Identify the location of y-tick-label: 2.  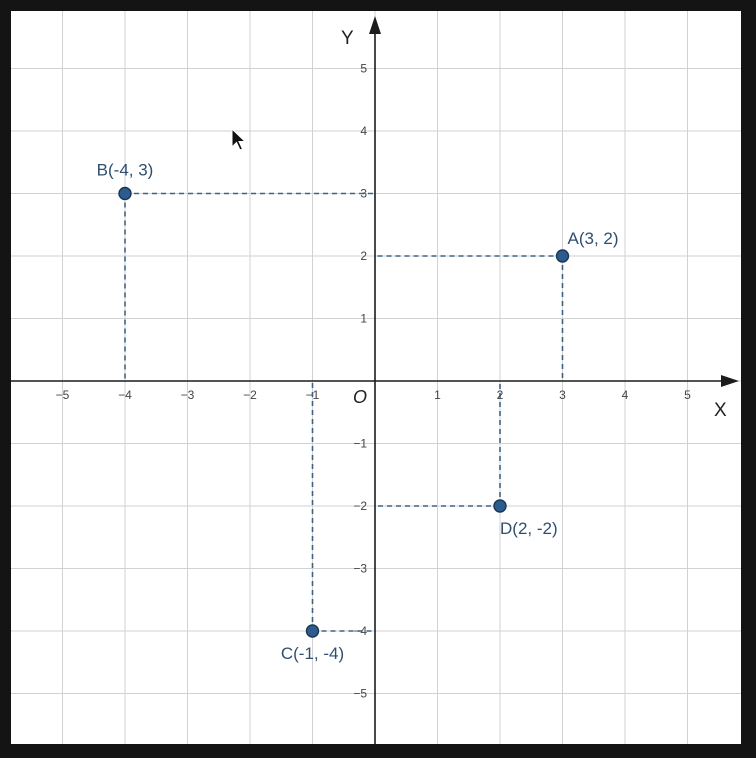
(363, 256).